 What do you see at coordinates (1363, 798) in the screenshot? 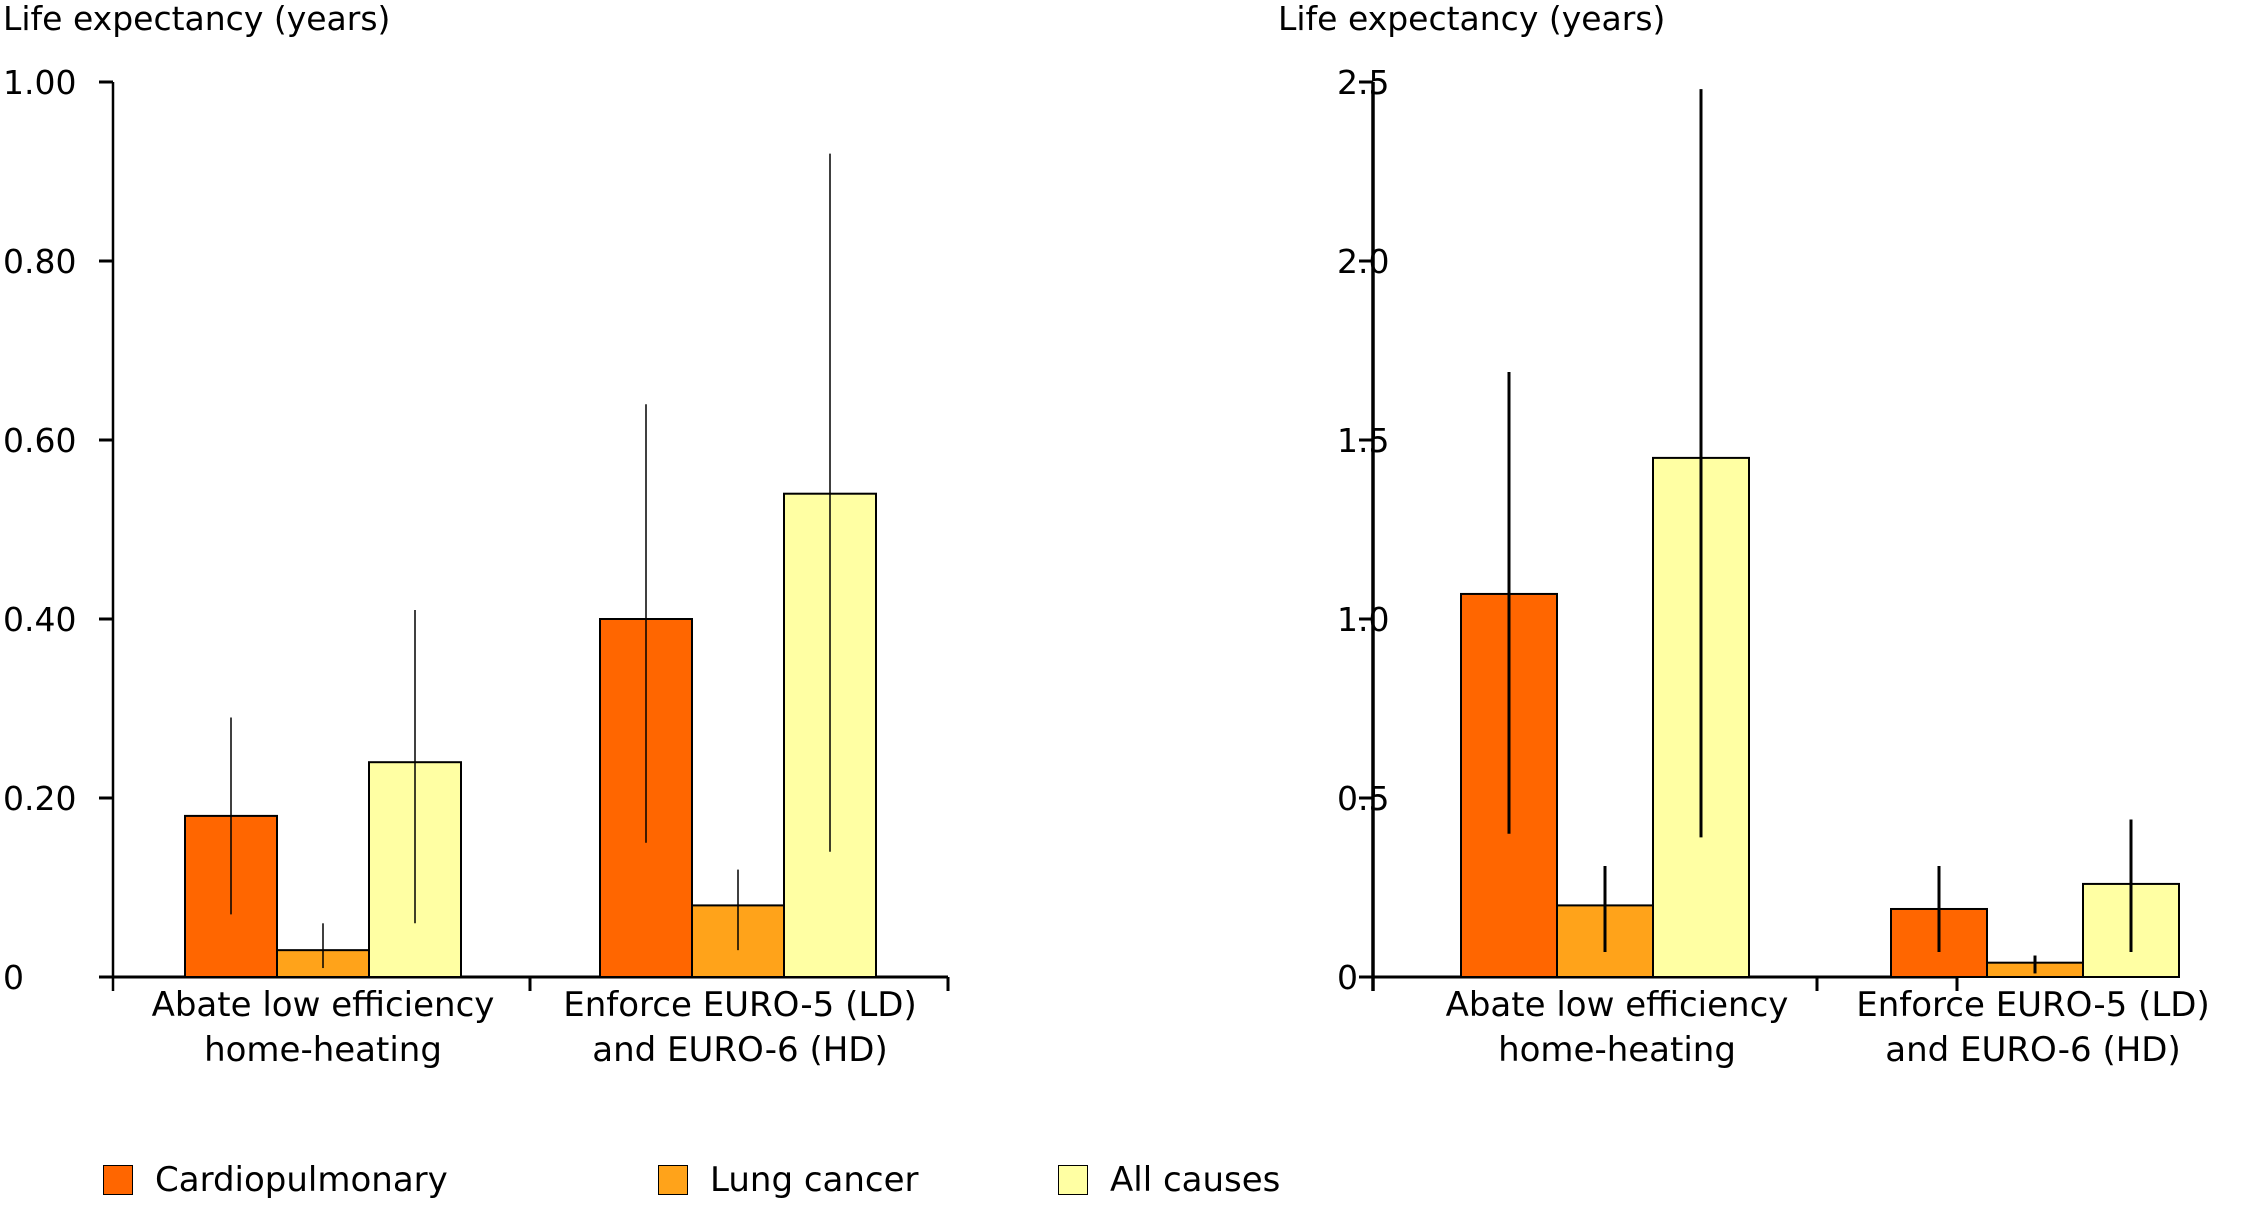
I see `y-tick-label: 0.5` at bounding box center [1363, 798].